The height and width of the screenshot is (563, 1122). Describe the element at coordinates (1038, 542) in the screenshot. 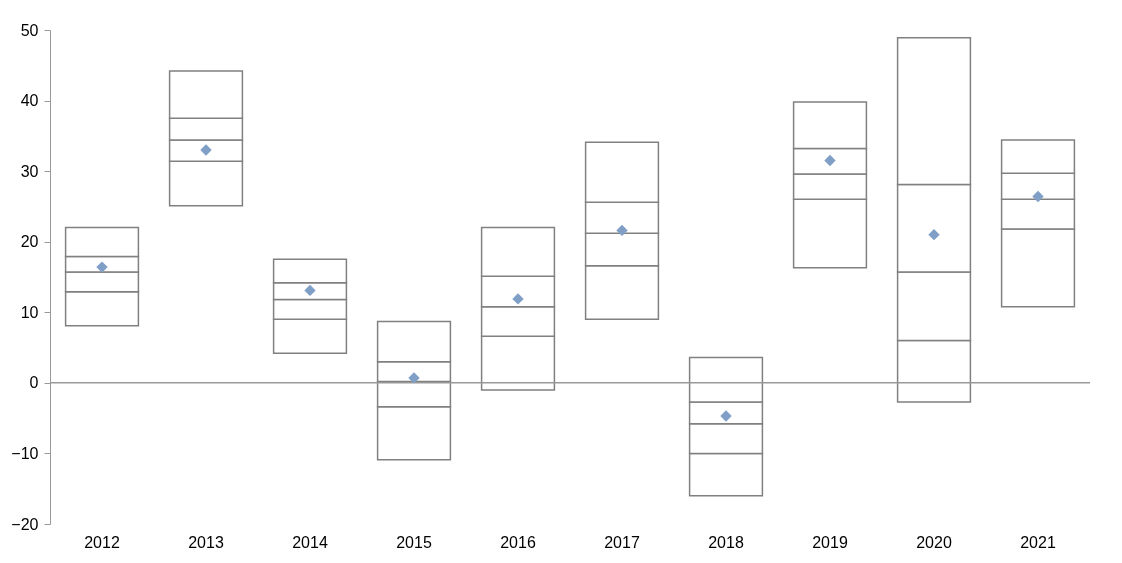

I see `x-tick-label: 2021` at that location.